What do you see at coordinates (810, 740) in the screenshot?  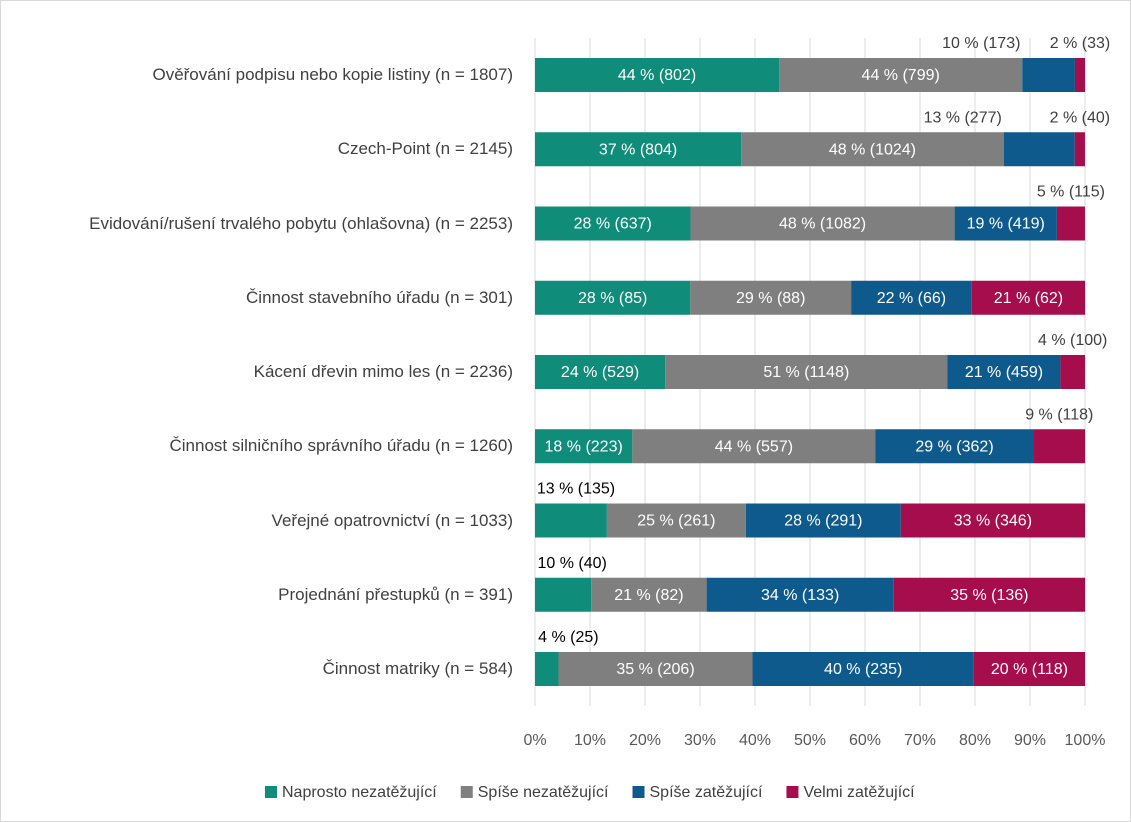 I see `x-tick-label: 50%` at bounding box center [810, 740].